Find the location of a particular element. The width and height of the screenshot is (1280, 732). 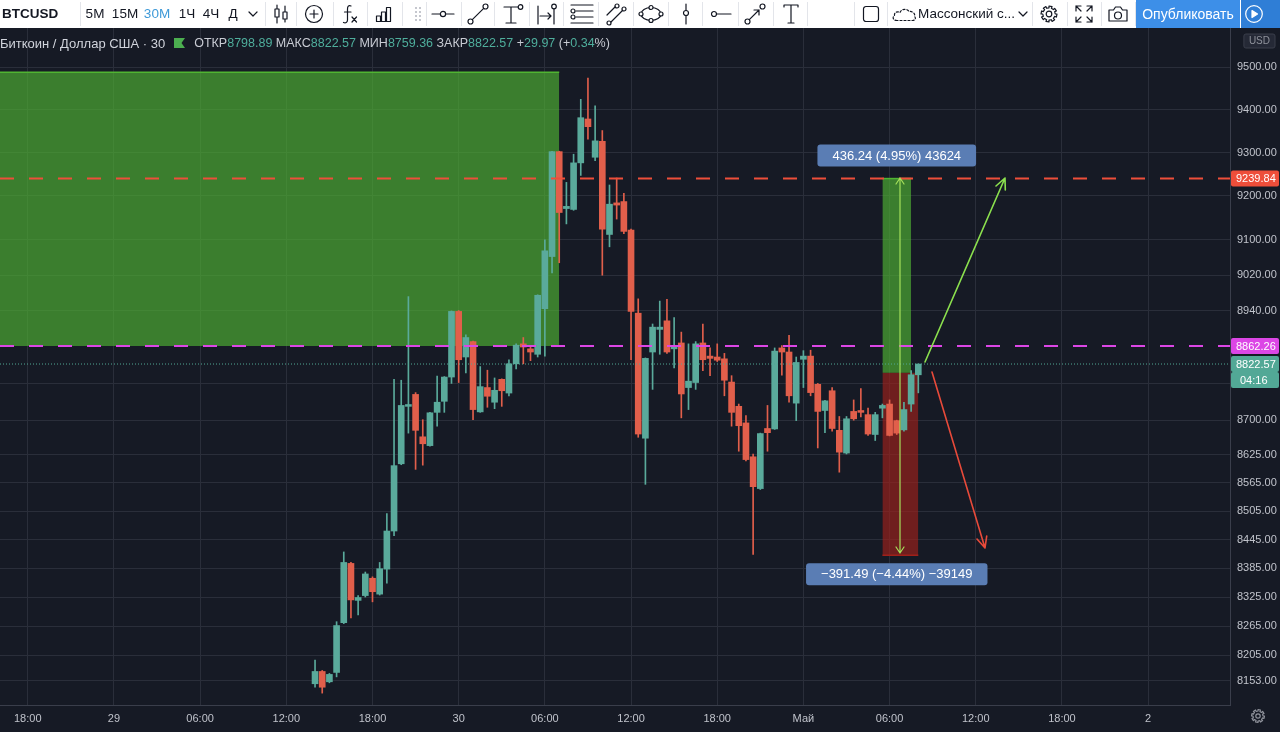

y-tick-label: 8153.00 is located at coordinates (1257, 679).